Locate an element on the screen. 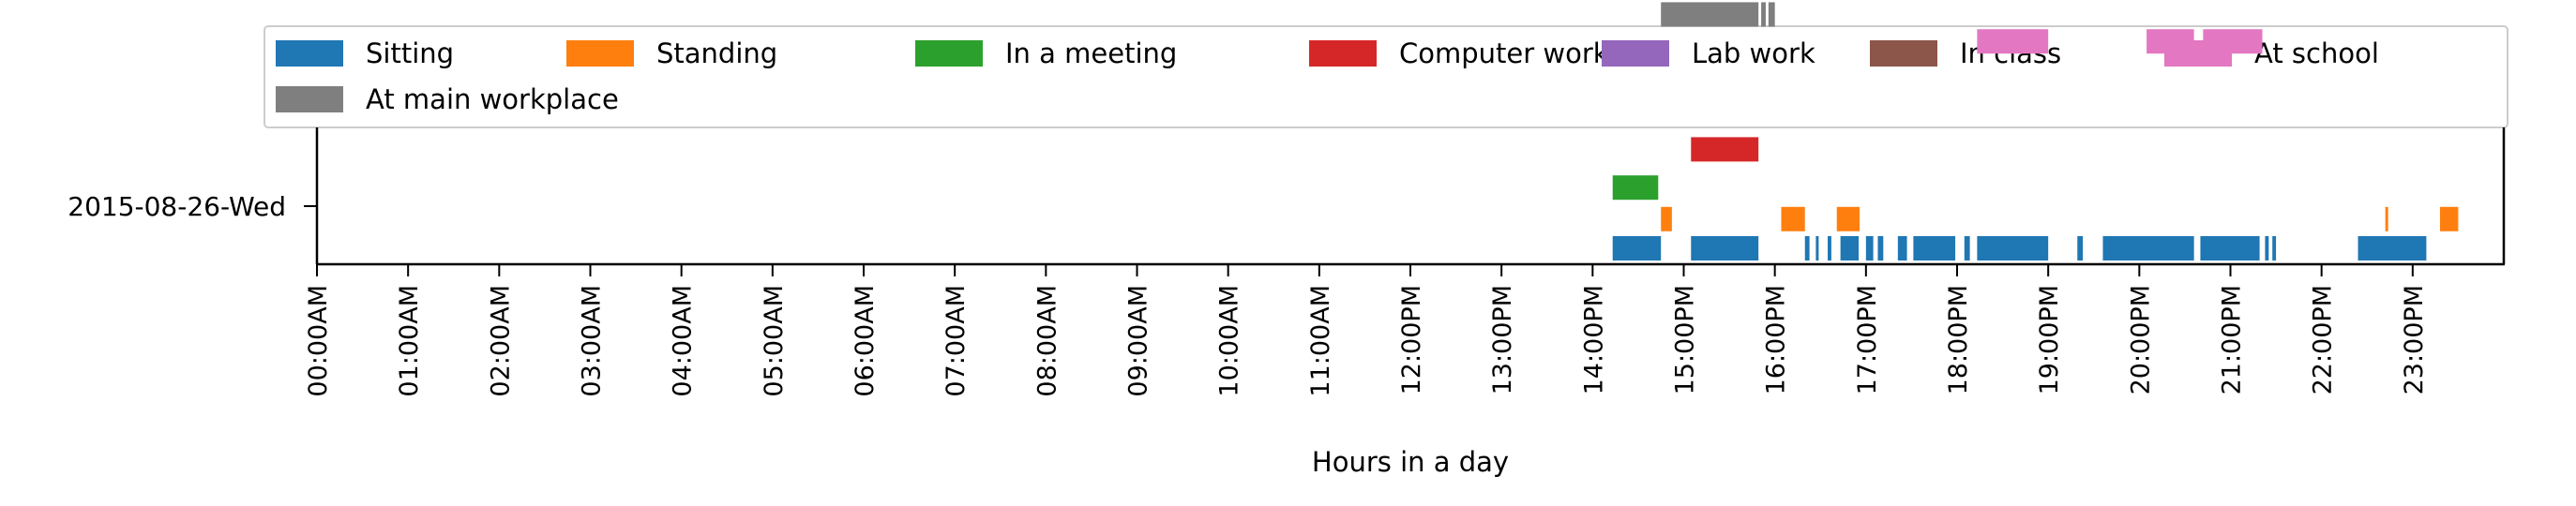  legend-item: At school is located at coordinates (2271, 53).